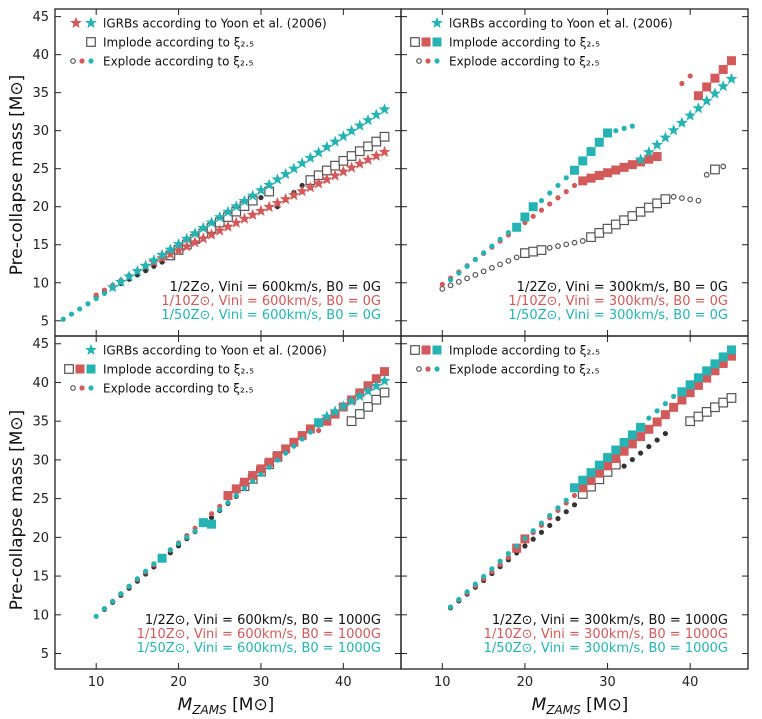 The height and width of the screenshot is (719, 762). What do you see at coordinates (583, 227) in the screenshot?
I see `series-black` at bounding box center [583, 227].